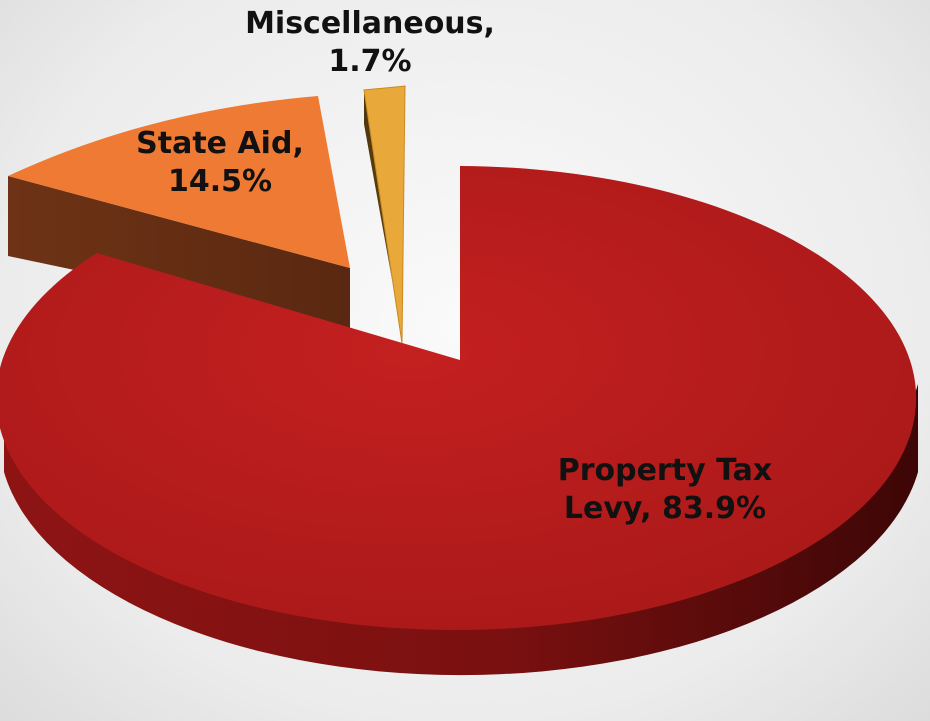 Image resolution: width=930 pixels, height=721 pixels. I want to click on pie-slice-state-aid, so click(179, 182).